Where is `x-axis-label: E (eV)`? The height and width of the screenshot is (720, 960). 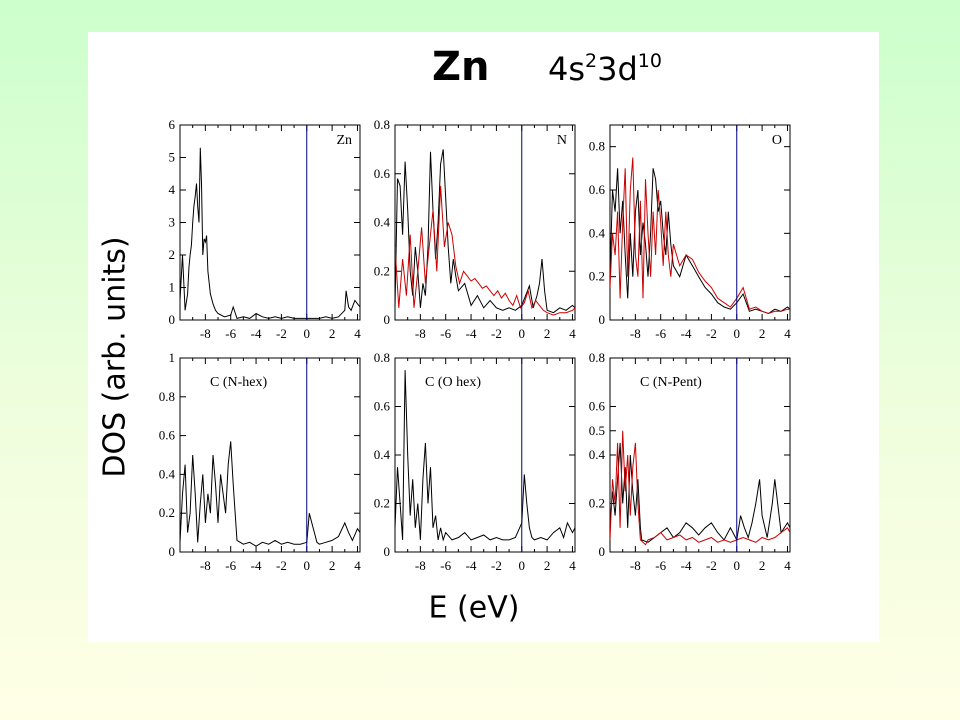
x-axis-label: E (eV) is located at coordinates (474, 608).